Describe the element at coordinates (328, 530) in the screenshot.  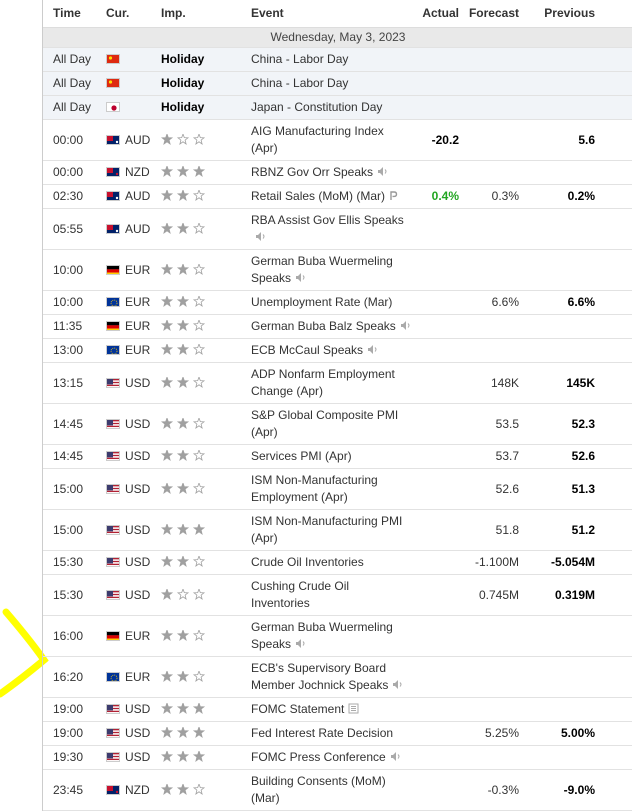
I see `event-cell: ISM Non-Manufacturing PMI (Apr)` at that location.